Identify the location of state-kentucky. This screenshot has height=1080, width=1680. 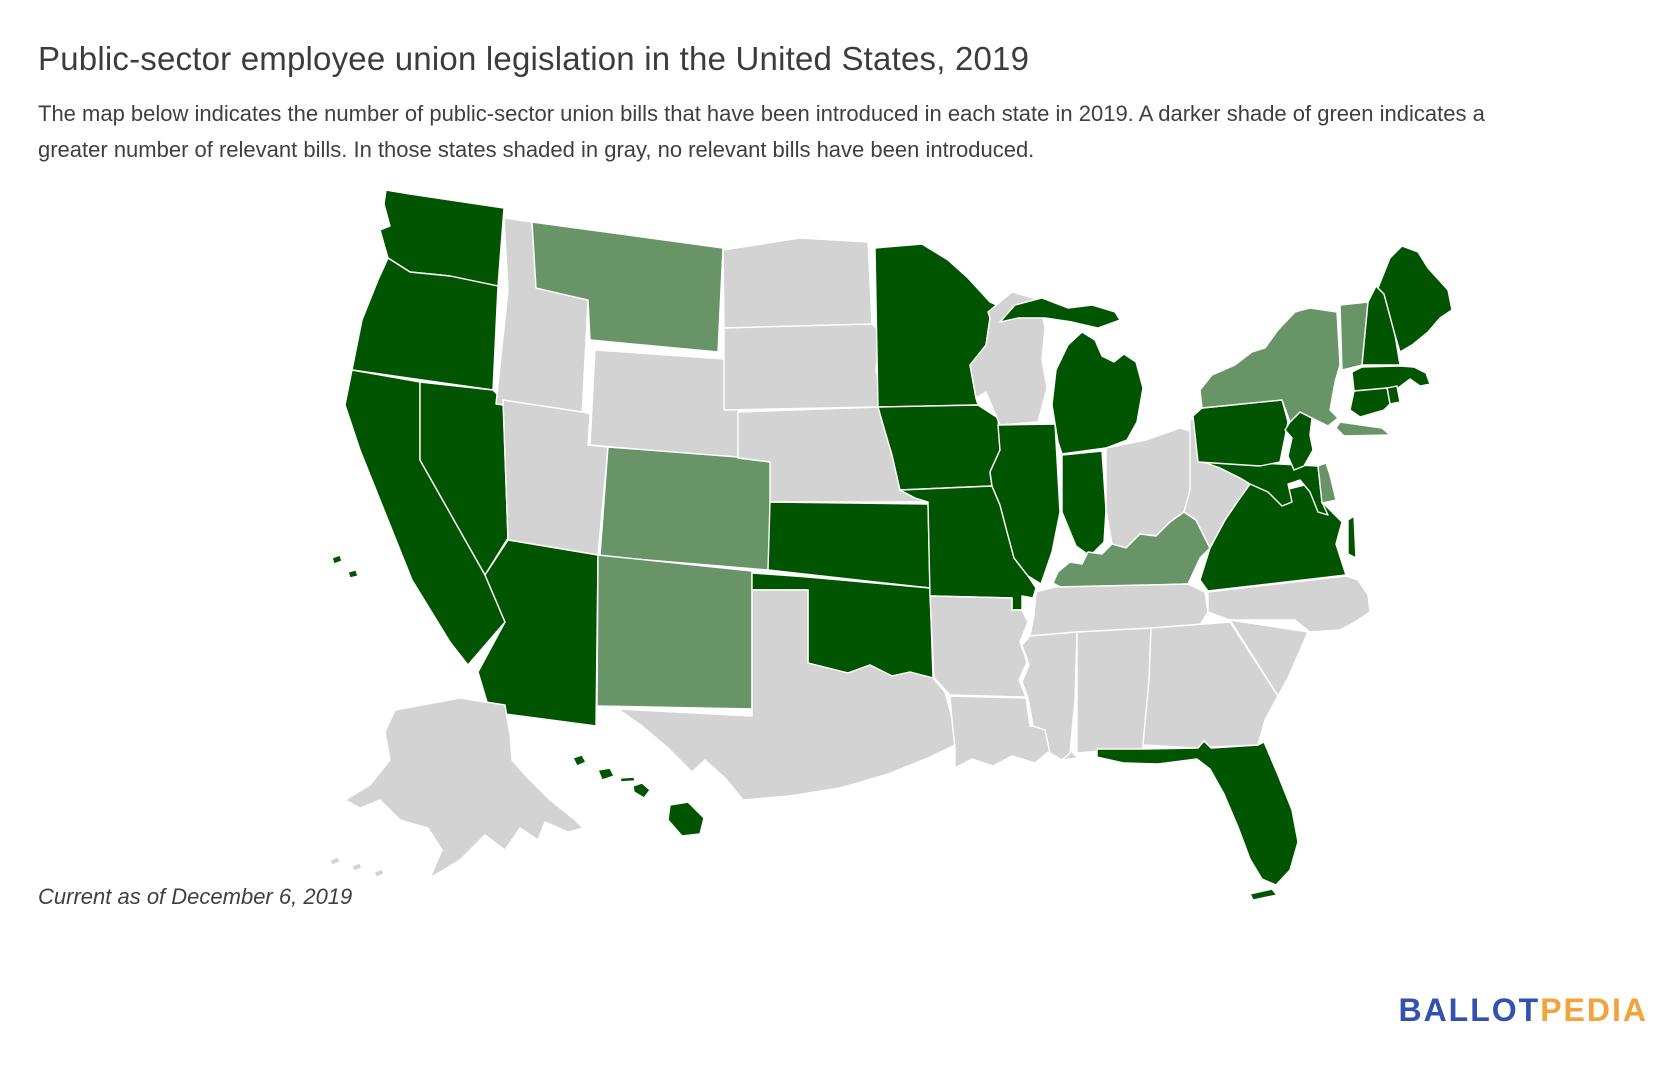
(1131, 550).